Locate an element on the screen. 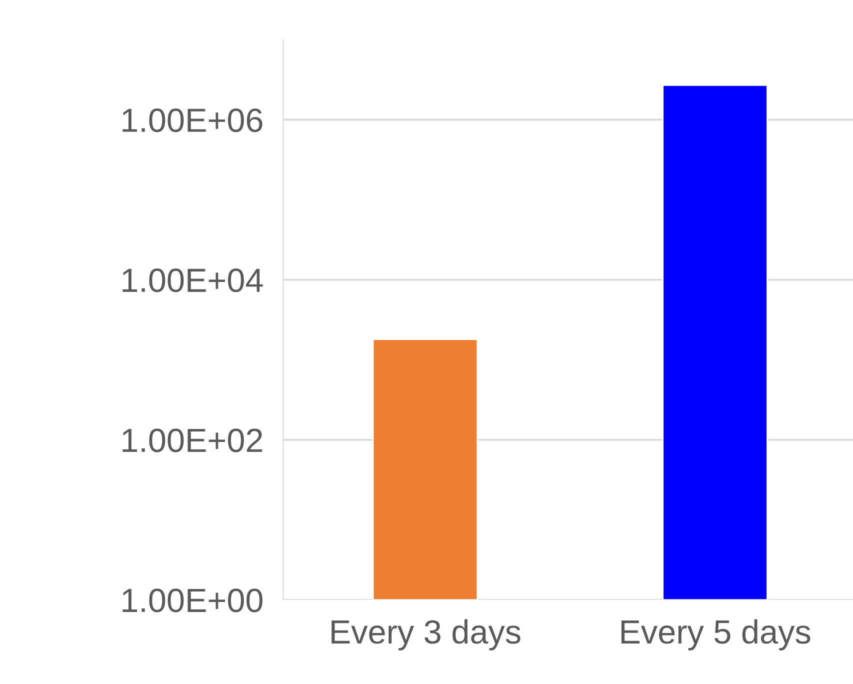 This screenshot has height=684, width=853. x-tick-label: Every 5 days is located at coordinates (715, 634).